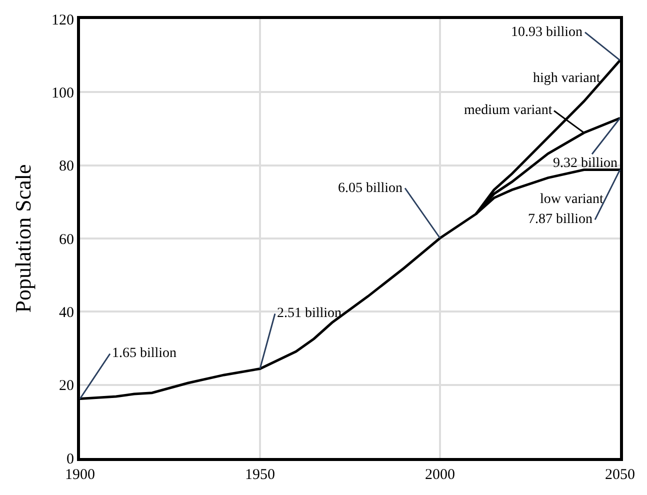  I want to click on y-tick-label: 60, so click(66, 240).